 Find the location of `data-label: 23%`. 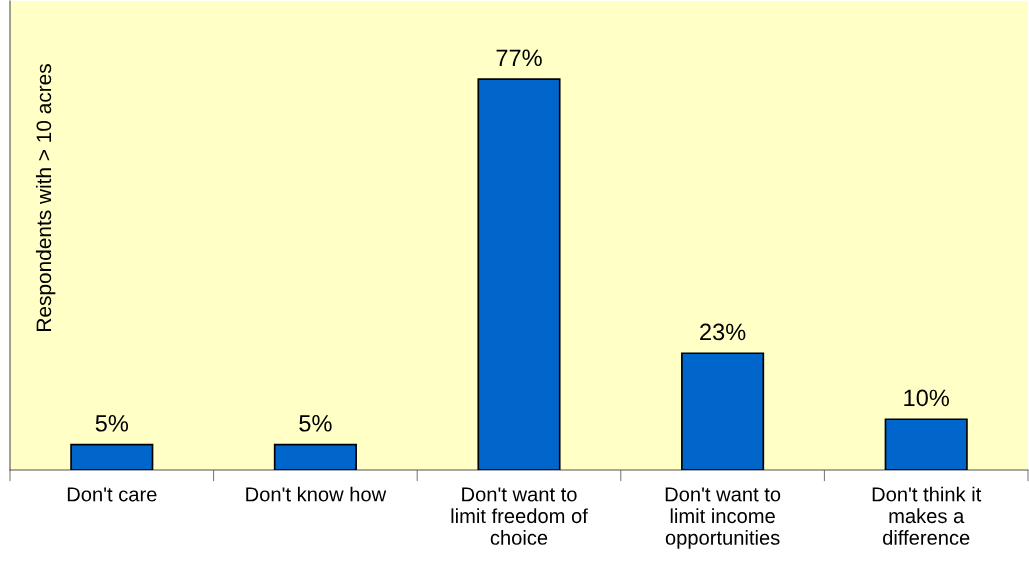

data-label: 23% is located at coordinates (723, 332).